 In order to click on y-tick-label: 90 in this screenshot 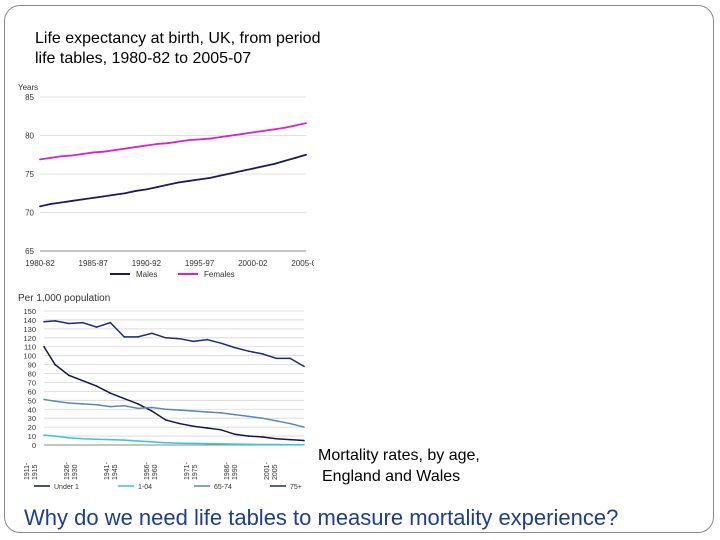, I will do `click(32, 365)`.